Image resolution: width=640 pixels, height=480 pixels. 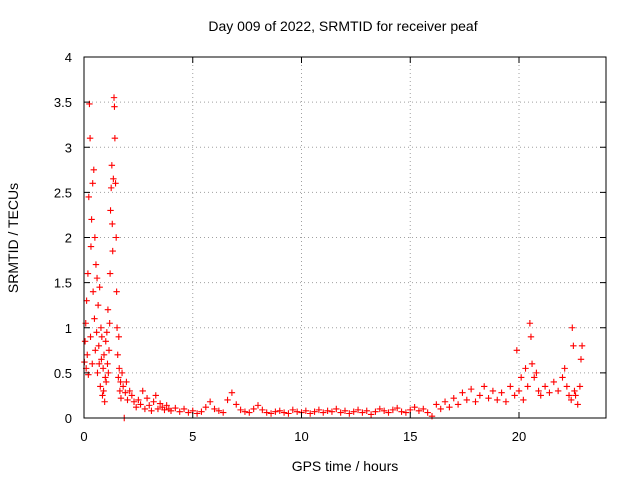 I want to click on y-tick-label: 0, so click(x=68, y=418).